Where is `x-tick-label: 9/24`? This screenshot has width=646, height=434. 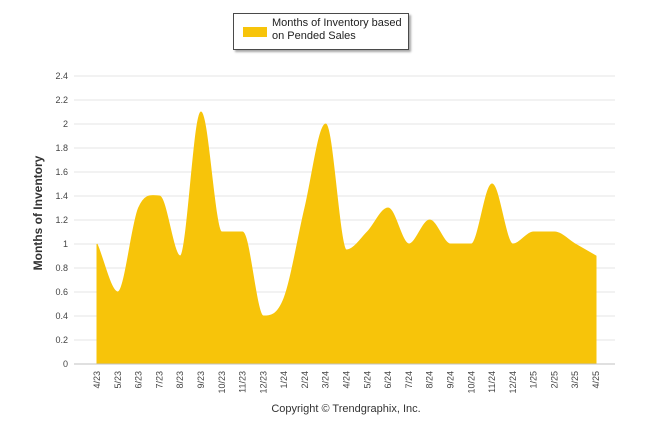 x-tick-label: 9/24 is located at coordinates (450, 380).